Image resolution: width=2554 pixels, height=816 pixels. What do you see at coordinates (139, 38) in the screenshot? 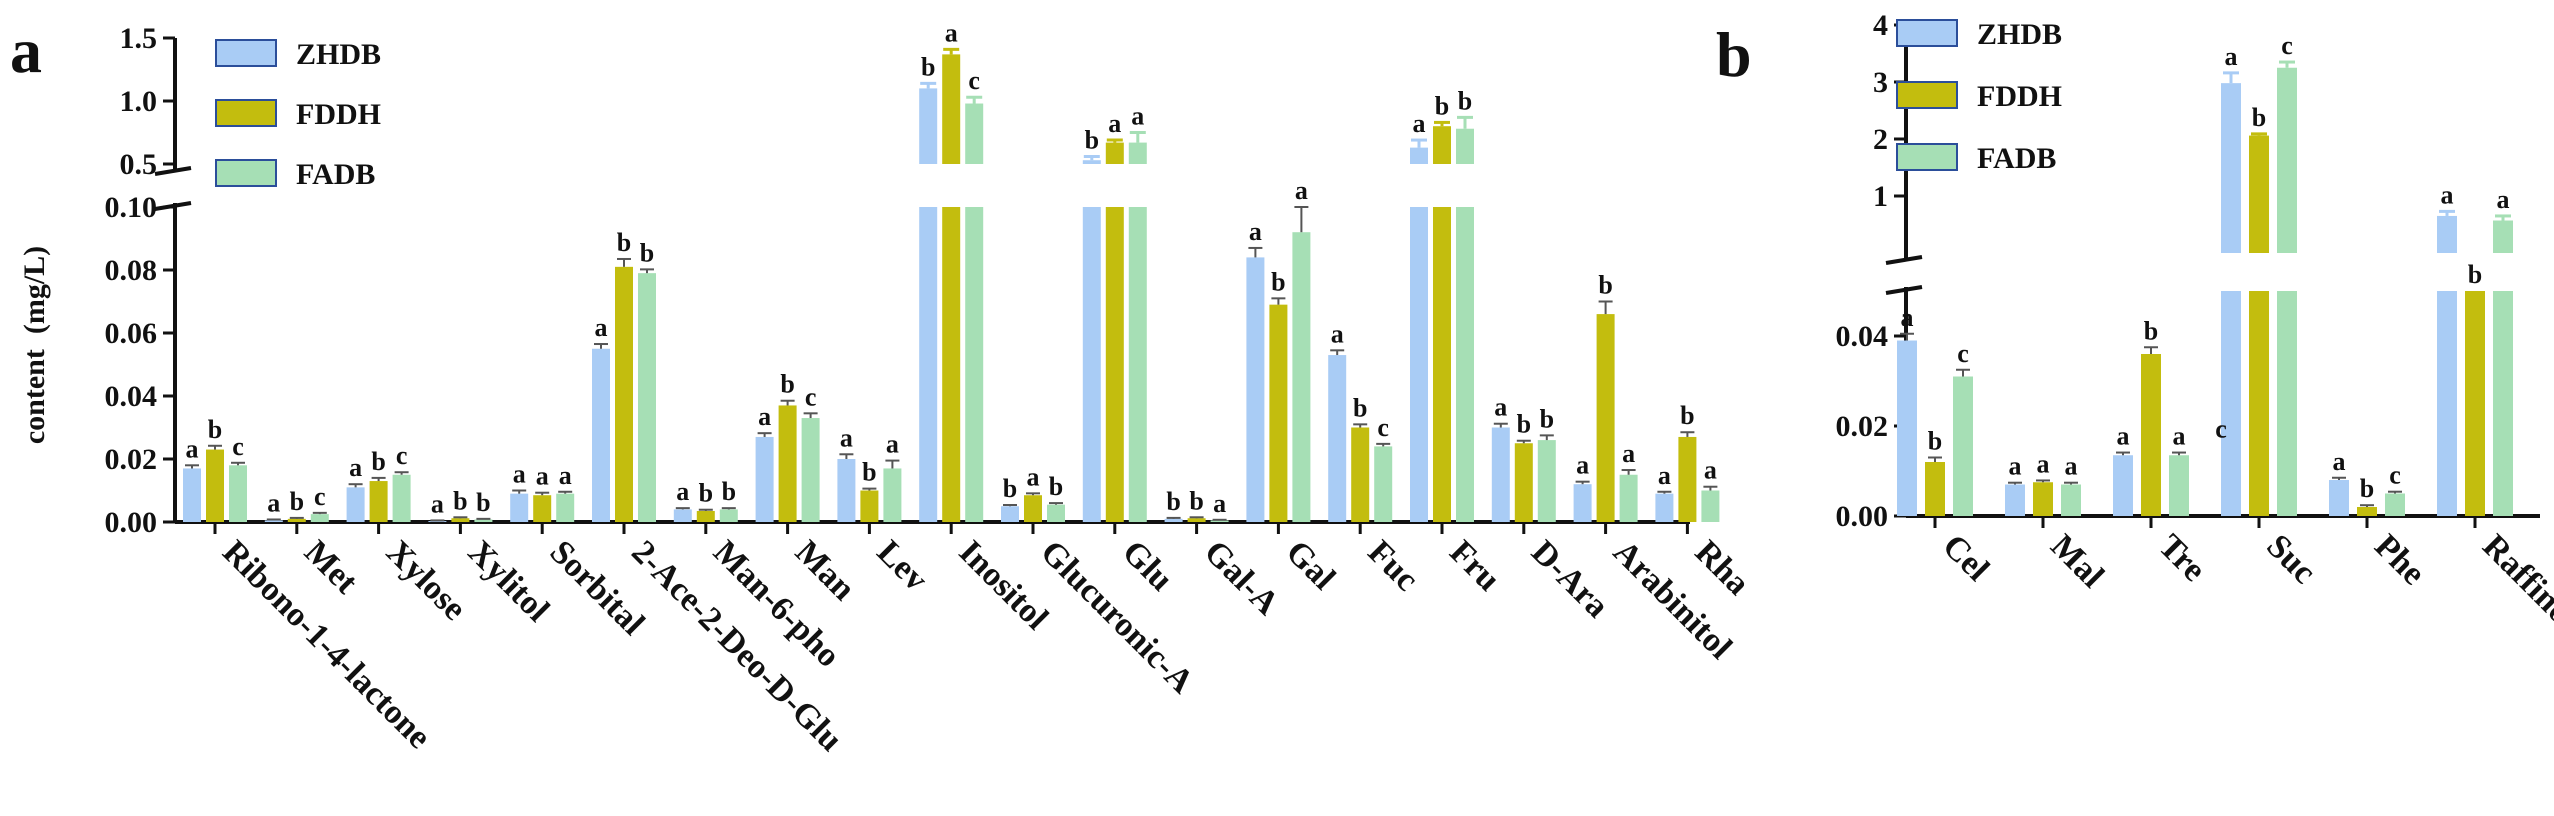
I see `y-tick-label: 1.5` at bounding box center [139, 38].